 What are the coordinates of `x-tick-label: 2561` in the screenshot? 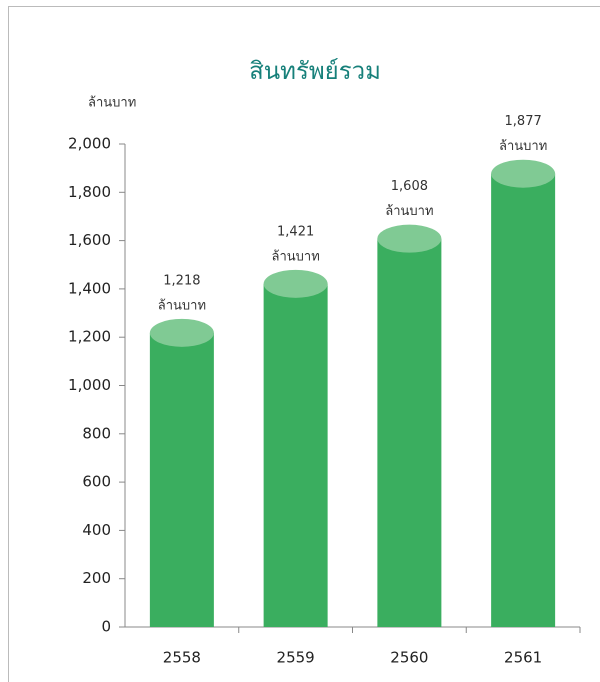 It's located at (523, 658).